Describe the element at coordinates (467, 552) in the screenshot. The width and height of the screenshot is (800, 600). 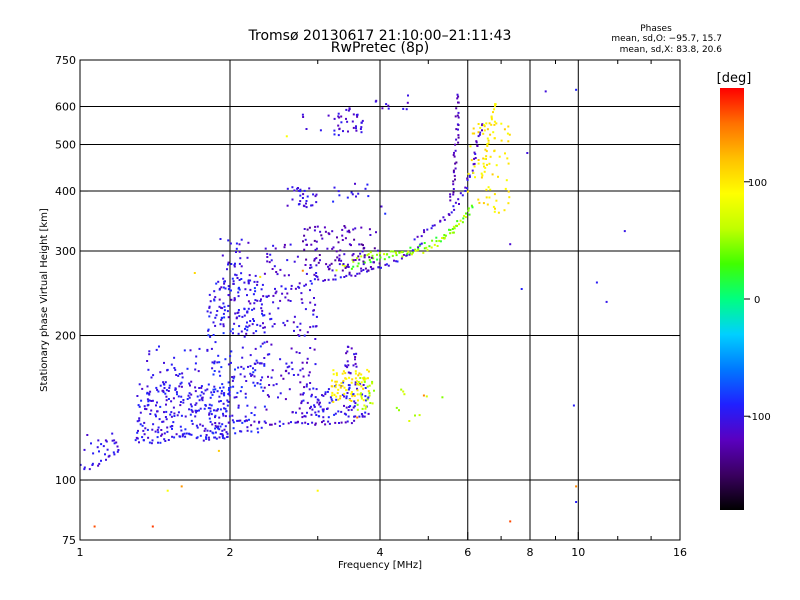
I see `x-tick-label: 6` at that location.